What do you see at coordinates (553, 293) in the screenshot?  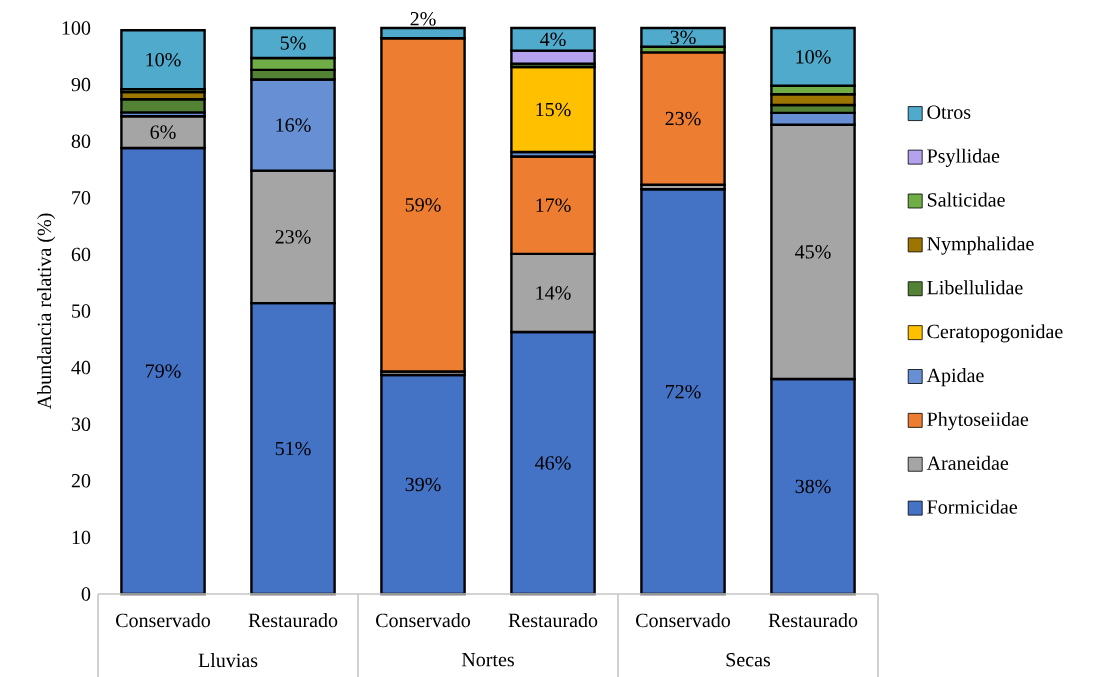 I see `data-label: 14%` at bounding box center [553, 293].